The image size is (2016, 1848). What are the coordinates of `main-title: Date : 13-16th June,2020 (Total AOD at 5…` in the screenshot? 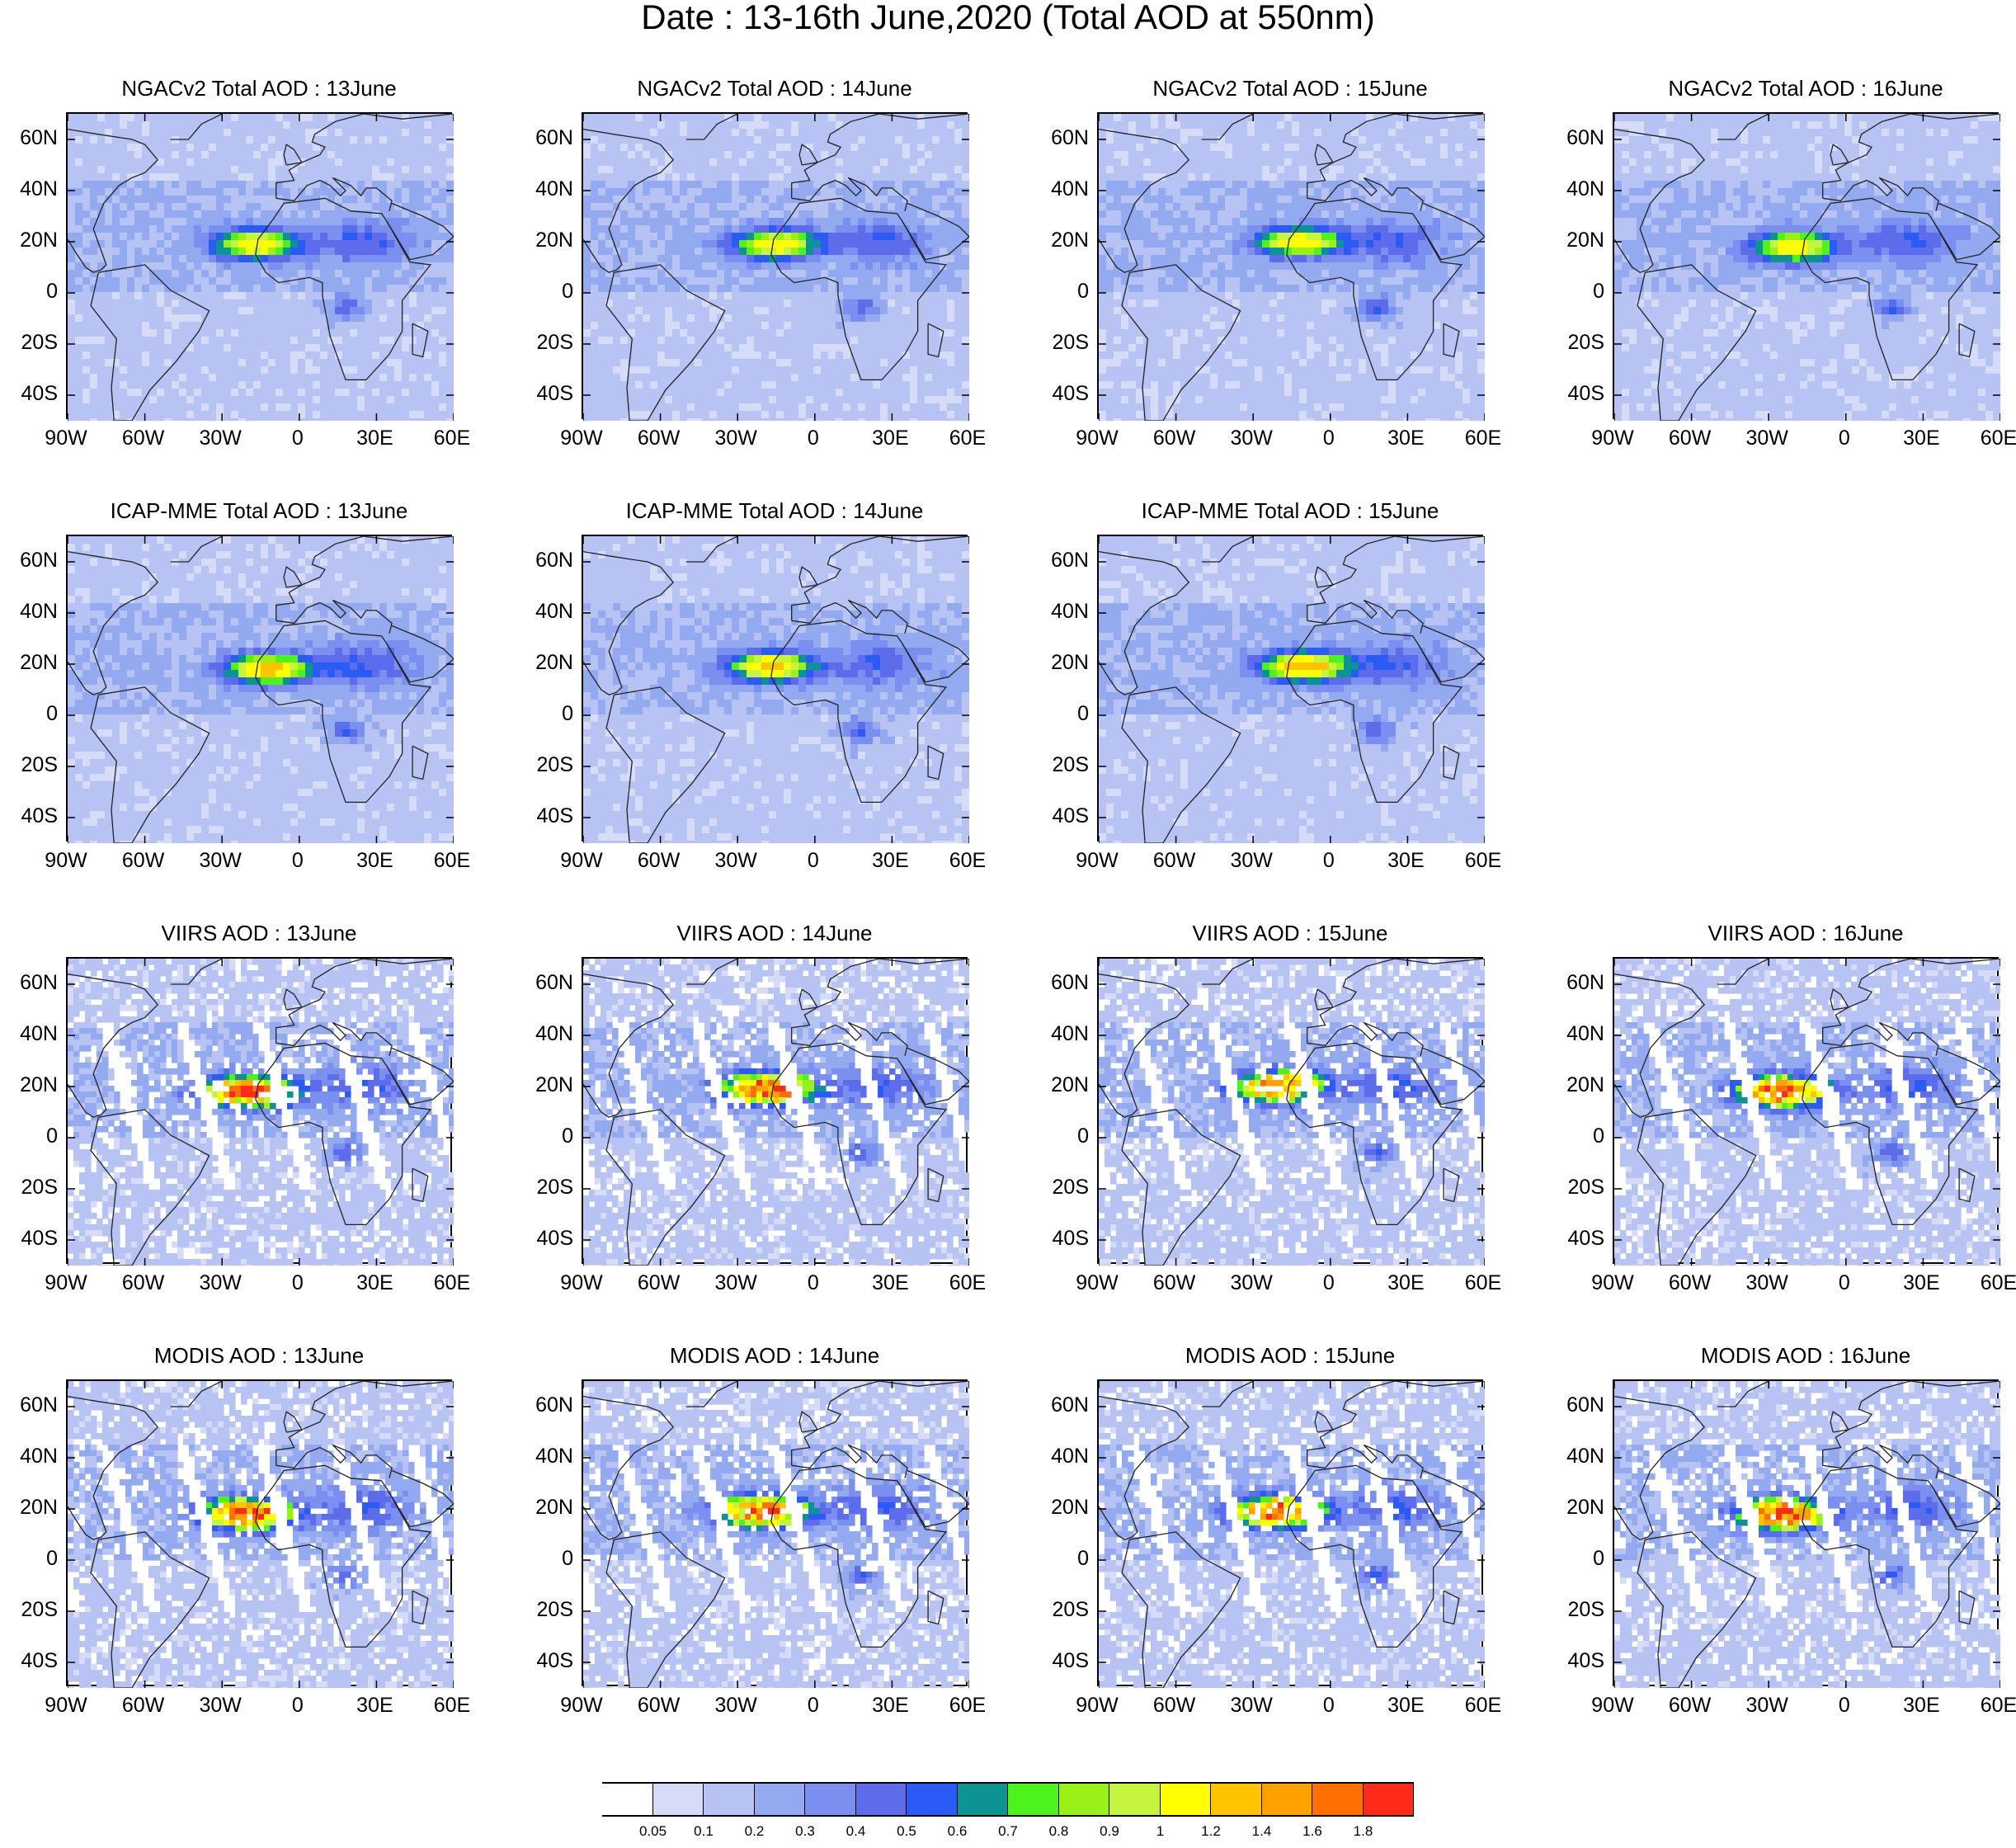 It's located at (1008, 17).